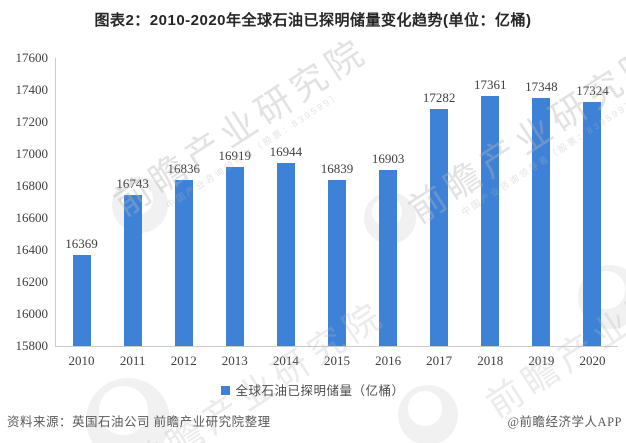 Image resolution: width=626 pixels, height=443 pixels. Describe the element at coordinates (286, 151) in the screenshot. I see `bar-value-label: 16944` at that location.